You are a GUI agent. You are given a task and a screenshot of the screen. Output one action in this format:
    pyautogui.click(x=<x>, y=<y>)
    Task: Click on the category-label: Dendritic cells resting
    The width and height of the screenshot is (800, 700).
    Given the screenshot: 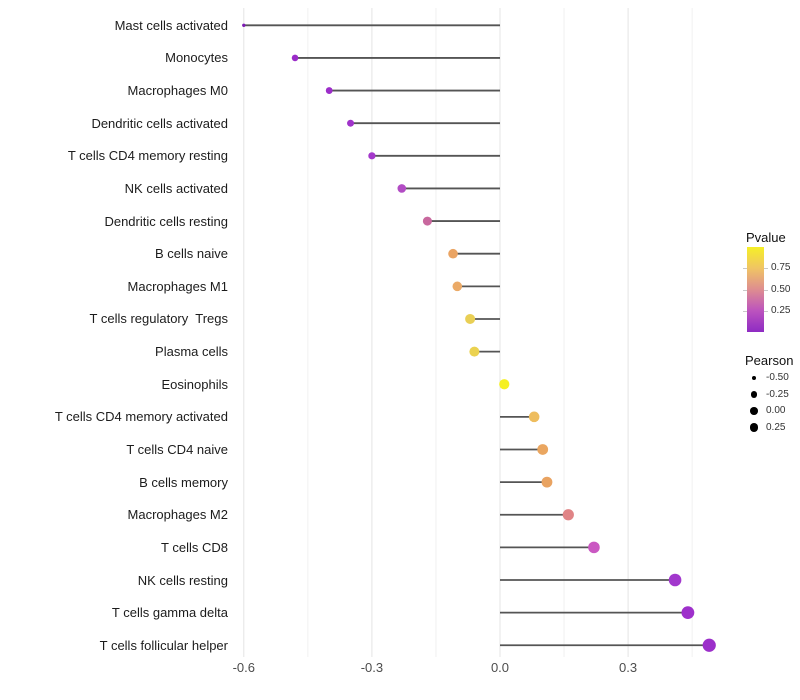 What is the action you would take?
    pyautogui.click(x=166, y=221)
    